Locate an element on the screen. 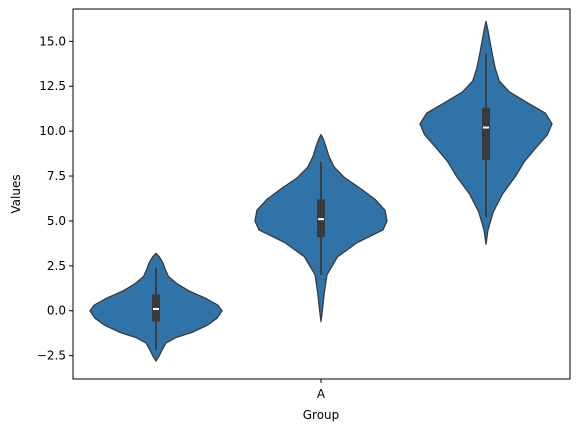  y-axis-label: Values is located at coordinates (16, 193).